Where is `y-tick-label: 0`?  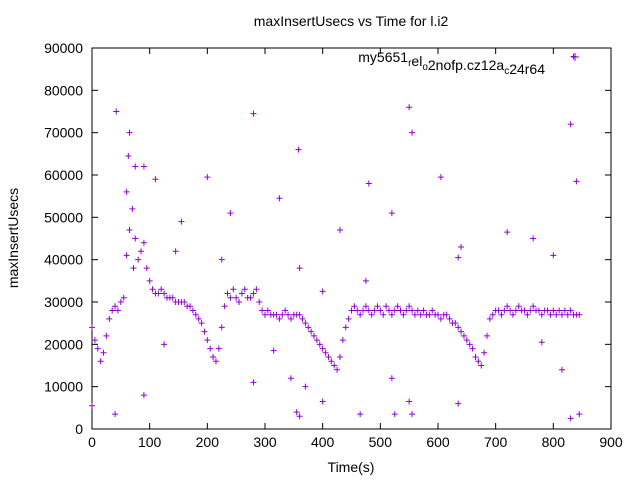
y-tick-label: 0 is located at coordinates (79, 429).